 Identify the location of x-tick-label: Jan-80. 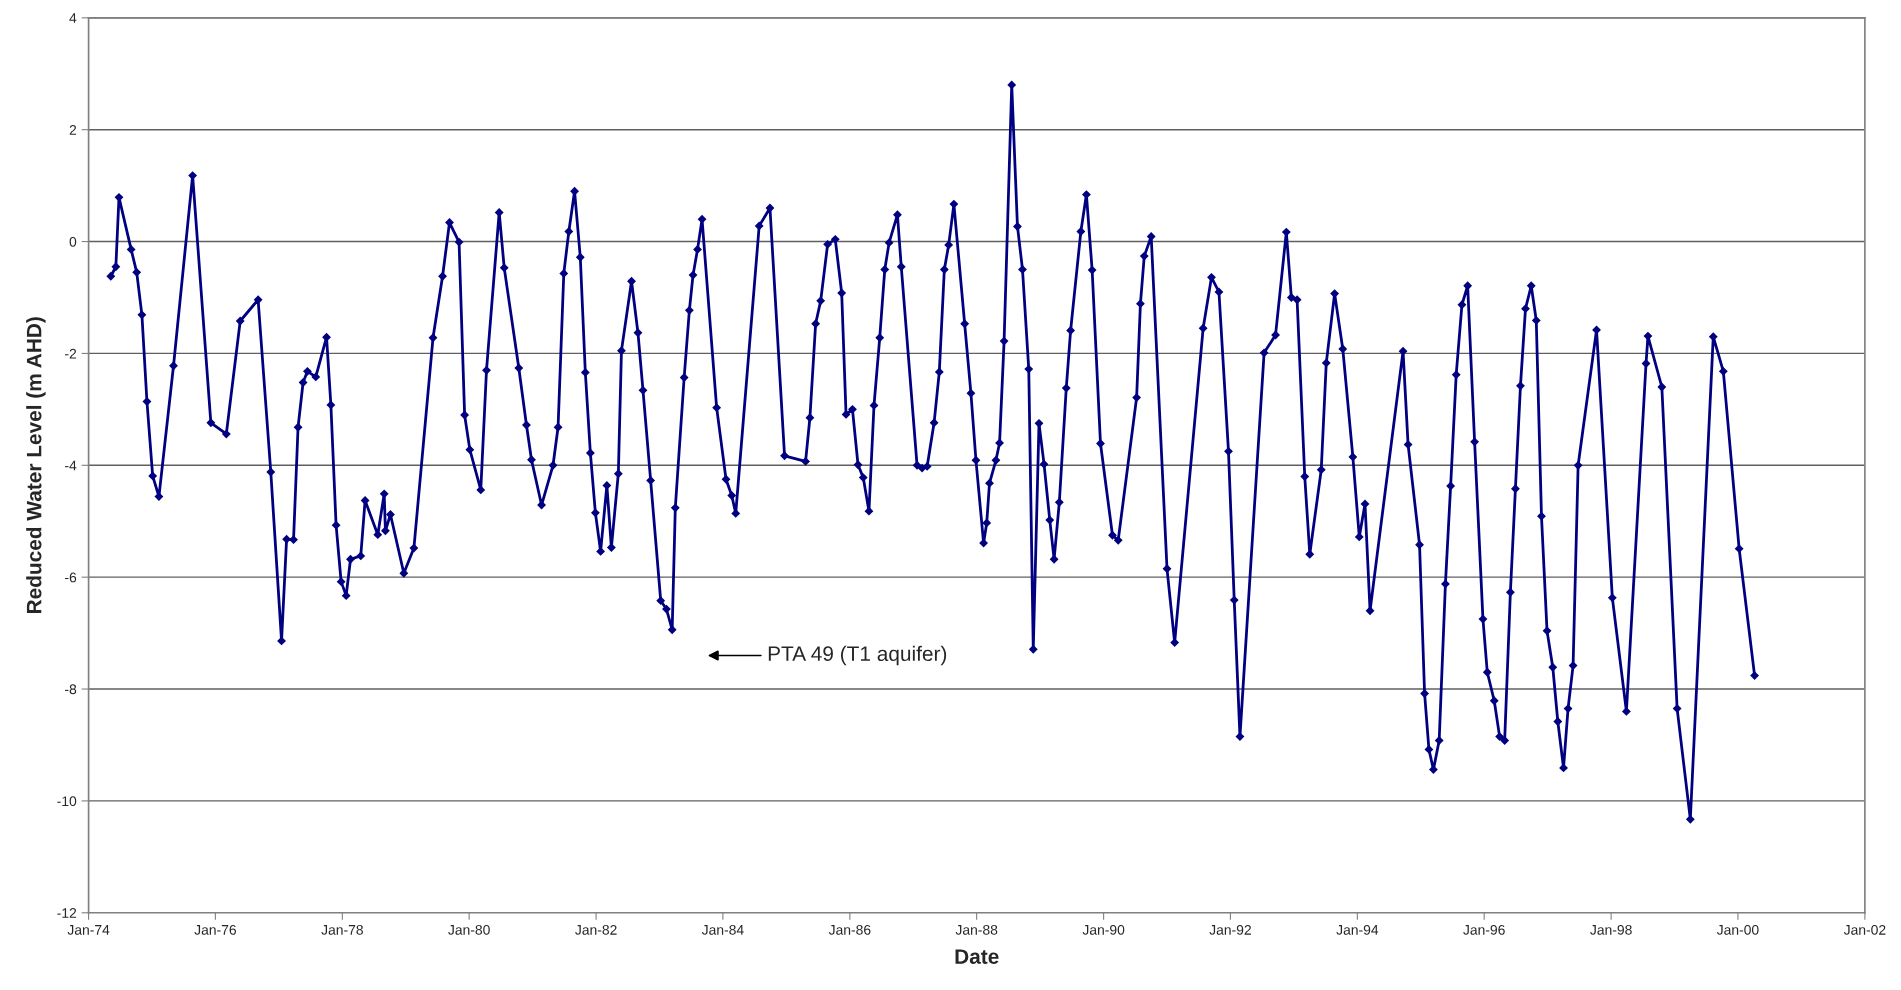
(469, 929).